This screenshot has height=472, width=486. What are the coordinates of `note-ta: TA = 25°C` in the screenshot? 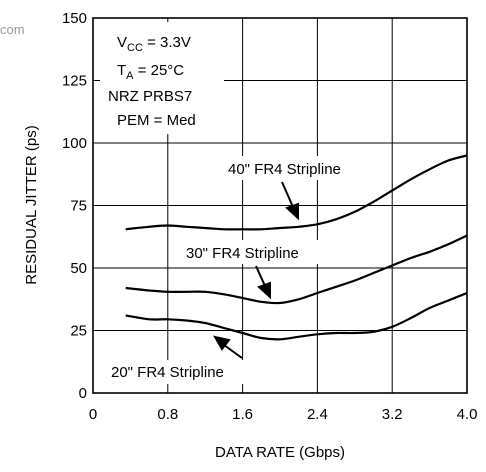 It's located at (150, 72).